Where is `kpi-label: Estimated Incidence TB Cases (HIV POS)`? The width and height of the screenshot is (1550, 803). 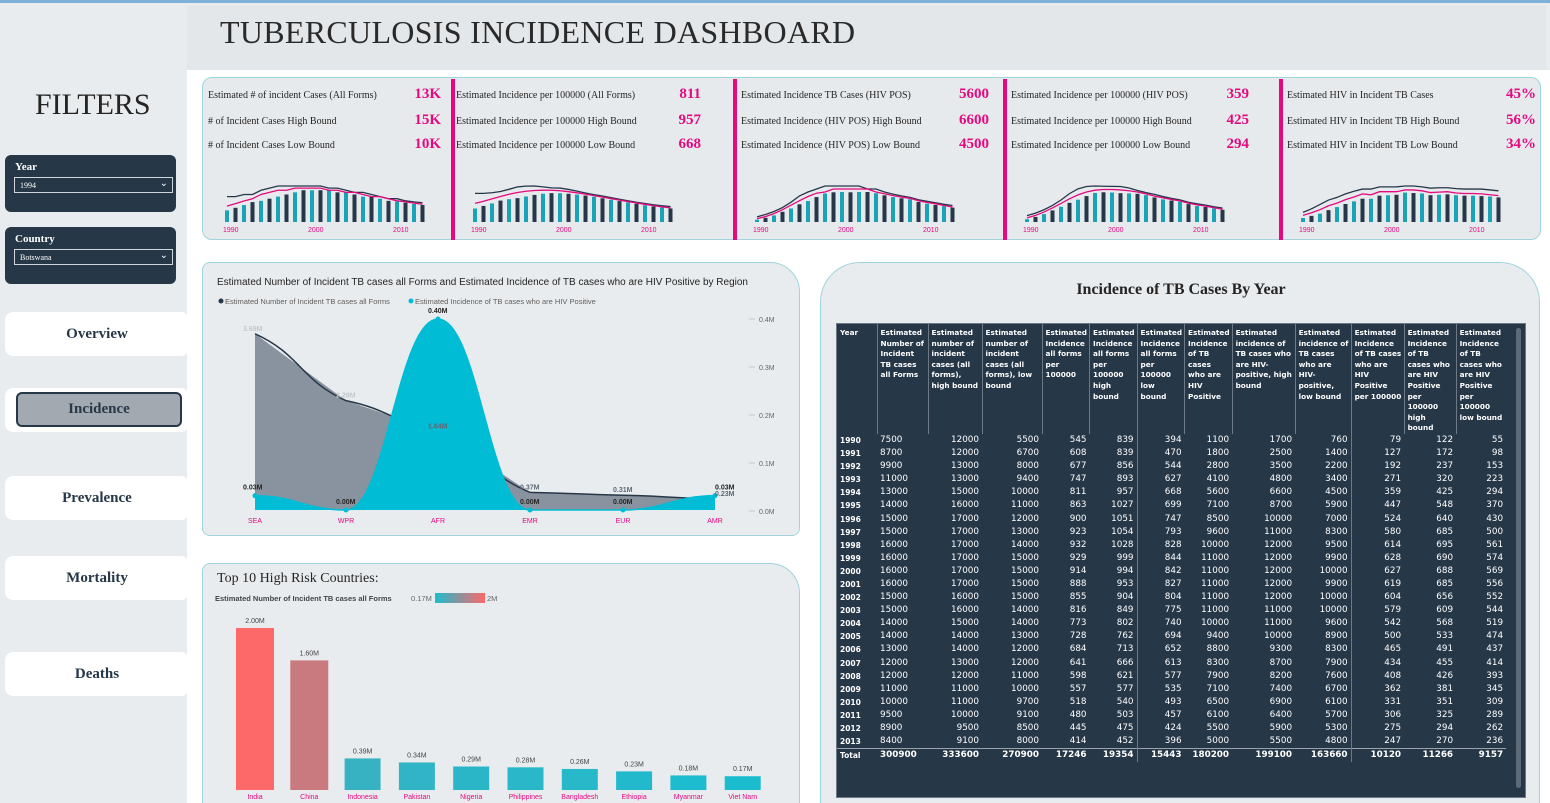
kpi-label: Estimated Incidence TB Cases (HIV POS) is located at coordinates (826, 95).